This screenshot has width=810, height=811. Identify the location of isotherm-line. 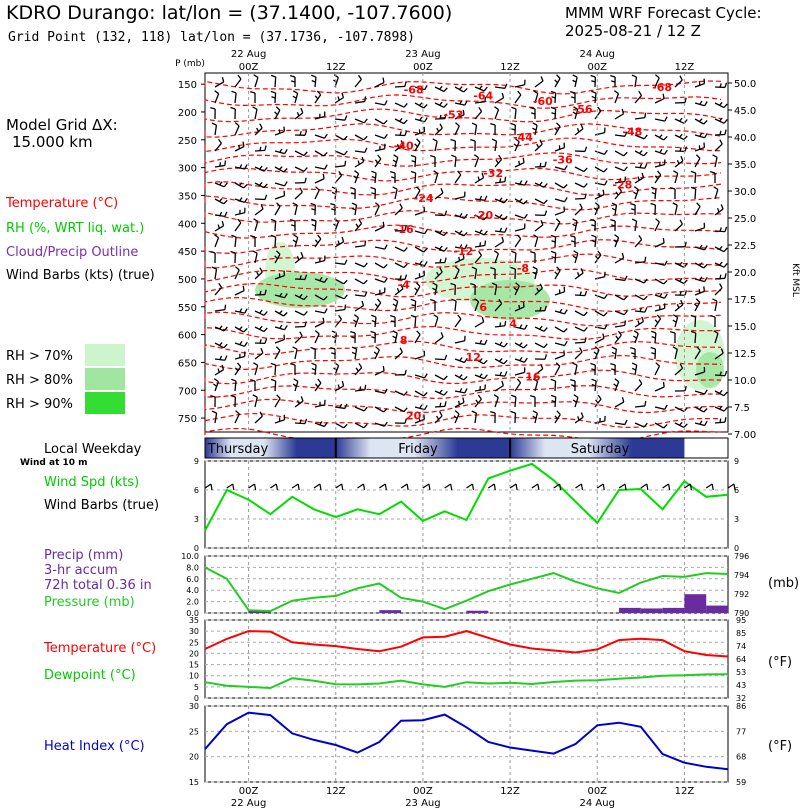
(463, 188).